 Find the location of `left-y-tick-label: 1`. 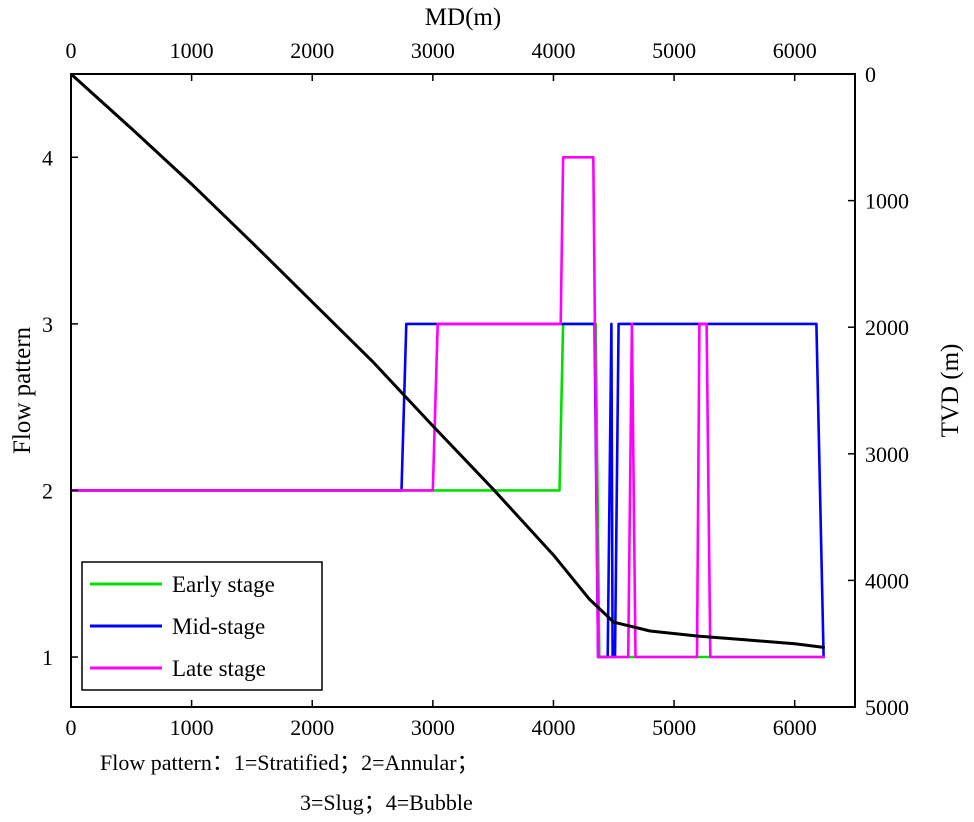

left-y-tick-label: 1 is located at coordinates (47, 657).